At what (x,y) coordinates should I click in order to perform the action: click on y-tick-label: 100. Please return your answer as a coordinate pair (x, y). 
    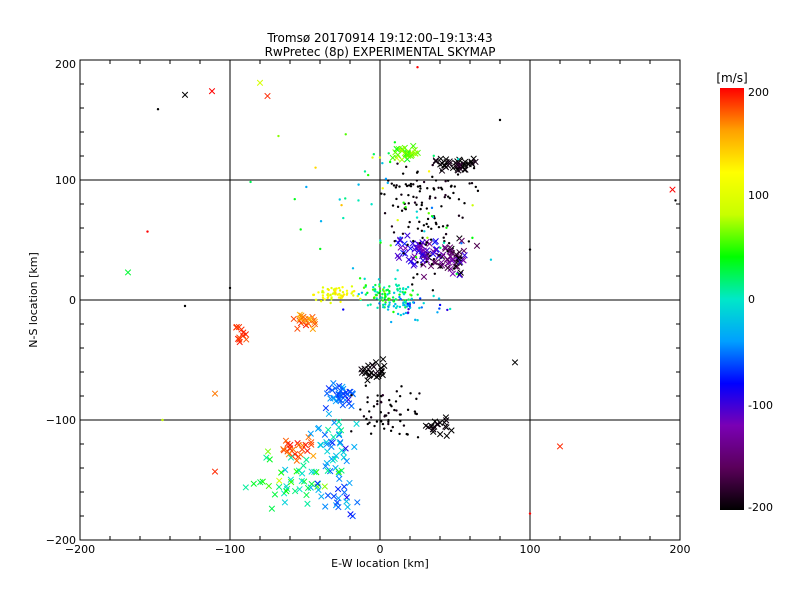
    Looking at the image, I should click on (65, 180).